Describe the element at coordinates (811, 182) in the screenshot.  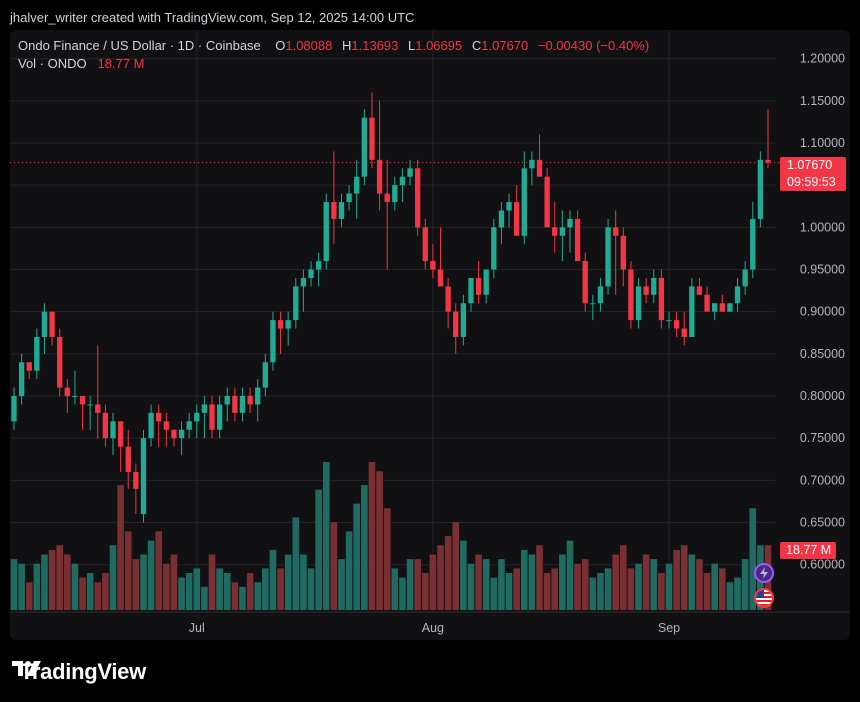
I see `bar-countdown: 09:59:53` at that location.